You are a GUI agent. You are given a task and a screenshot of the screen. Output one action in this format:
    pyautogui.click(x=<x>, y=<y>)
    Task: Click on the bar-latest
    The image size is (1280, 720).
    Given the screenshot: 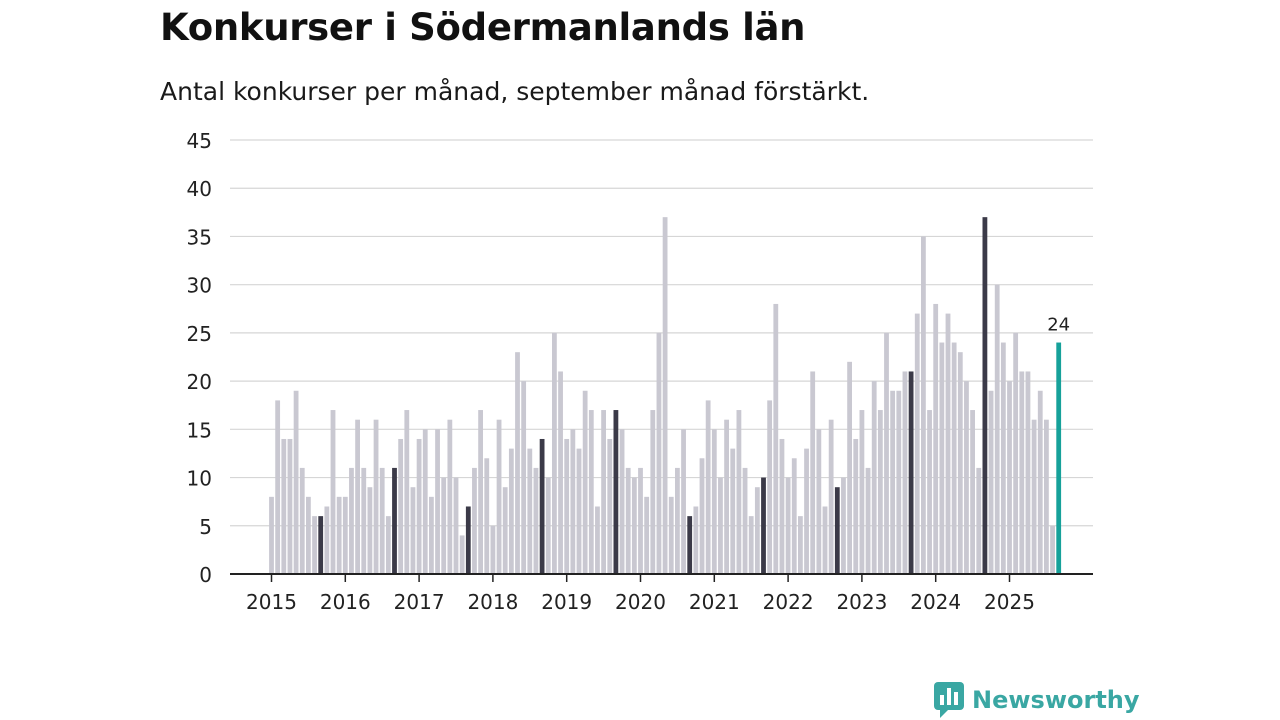 What is the action you would take?
    pyautogui.click(x=1059, y=458)
    